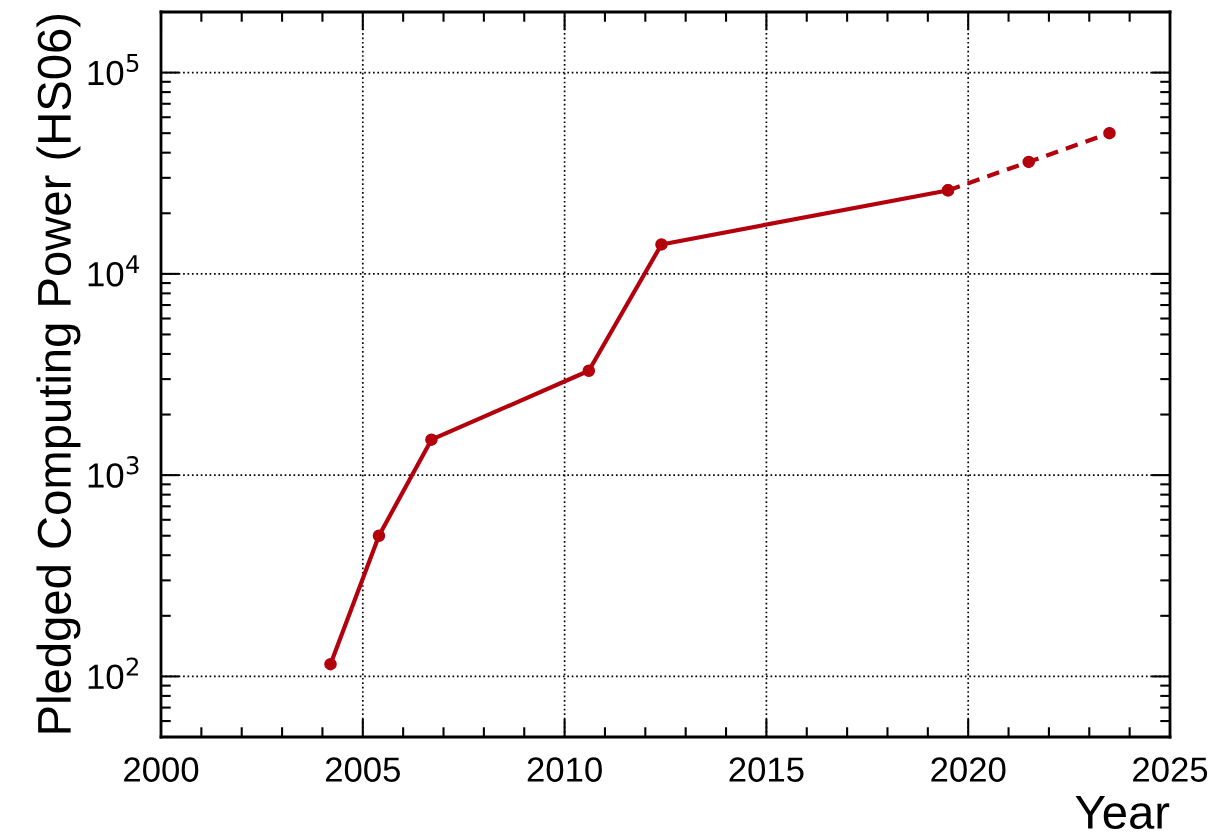 The width and height of the screenshot is (1215, 836). What do you see at coordinates (113, 472) in the screenshot?
I see `y-tick-label: 10$^{3}$` at bounding box center [113, 472].